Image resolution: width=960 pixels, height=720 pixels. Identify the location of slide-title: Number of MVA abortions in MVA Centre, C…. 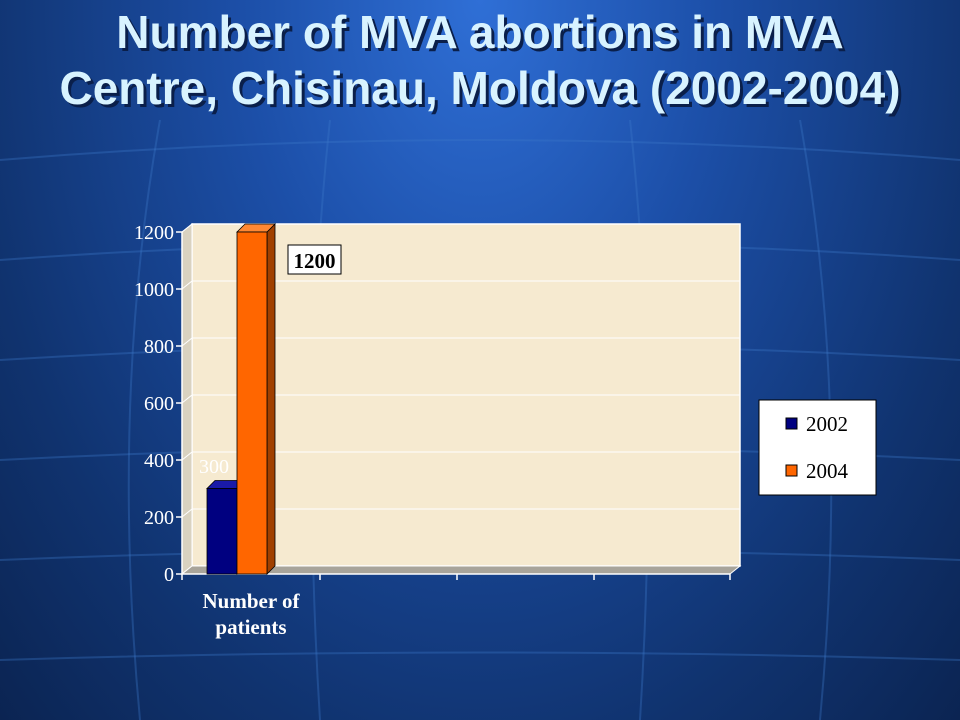
(480, 60).